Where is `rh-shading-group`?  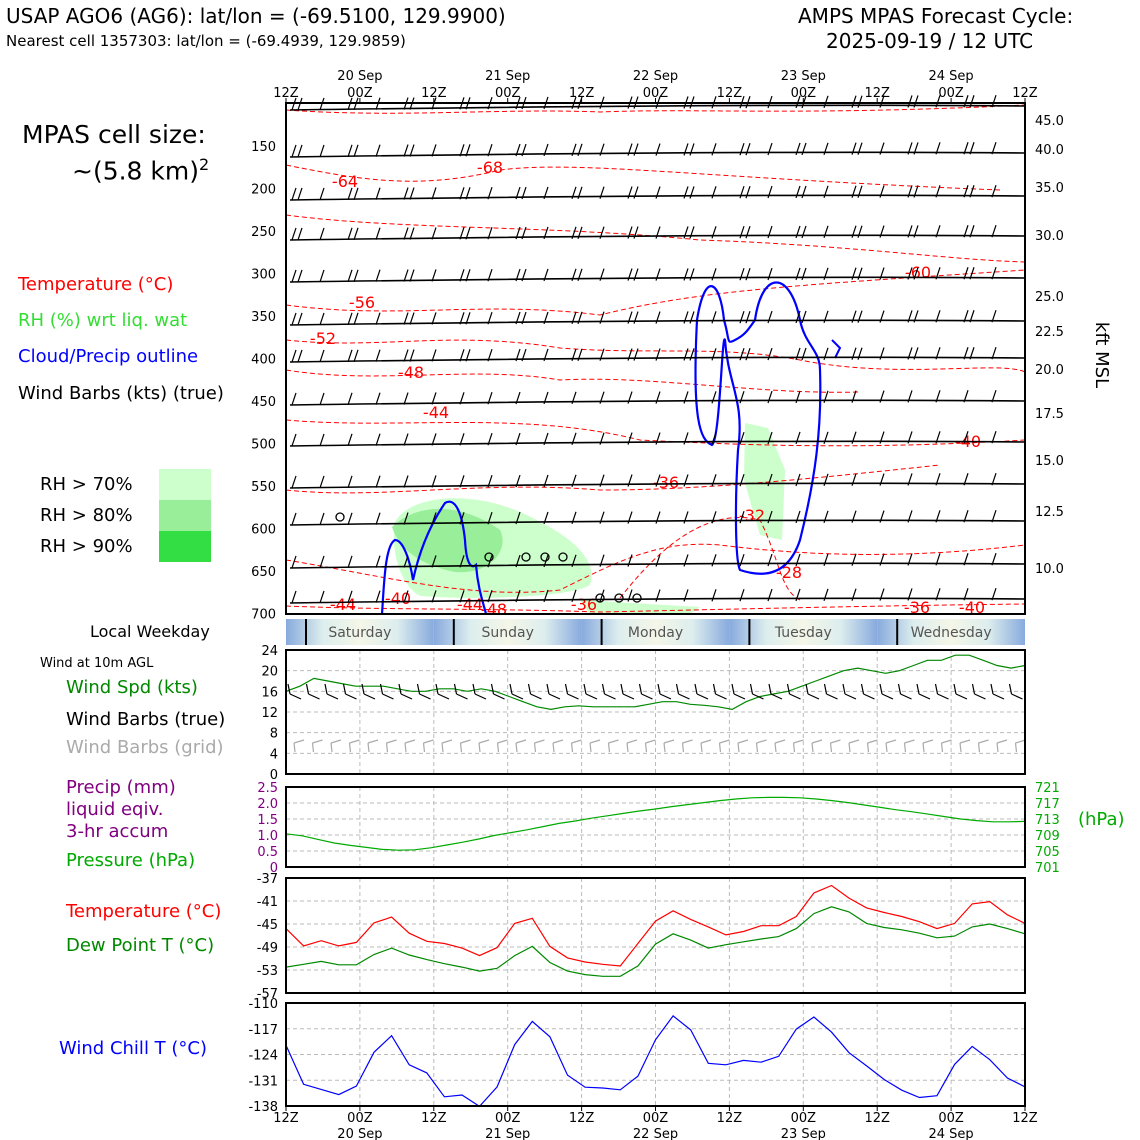 rh-shading-group is located at coordinates (588, 518).